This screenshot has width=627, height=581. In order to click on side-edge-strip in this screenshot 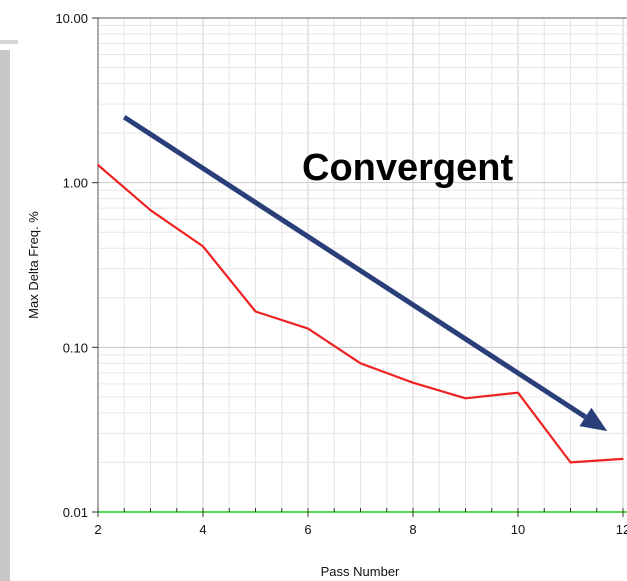, I will do `click(5, 315)`.